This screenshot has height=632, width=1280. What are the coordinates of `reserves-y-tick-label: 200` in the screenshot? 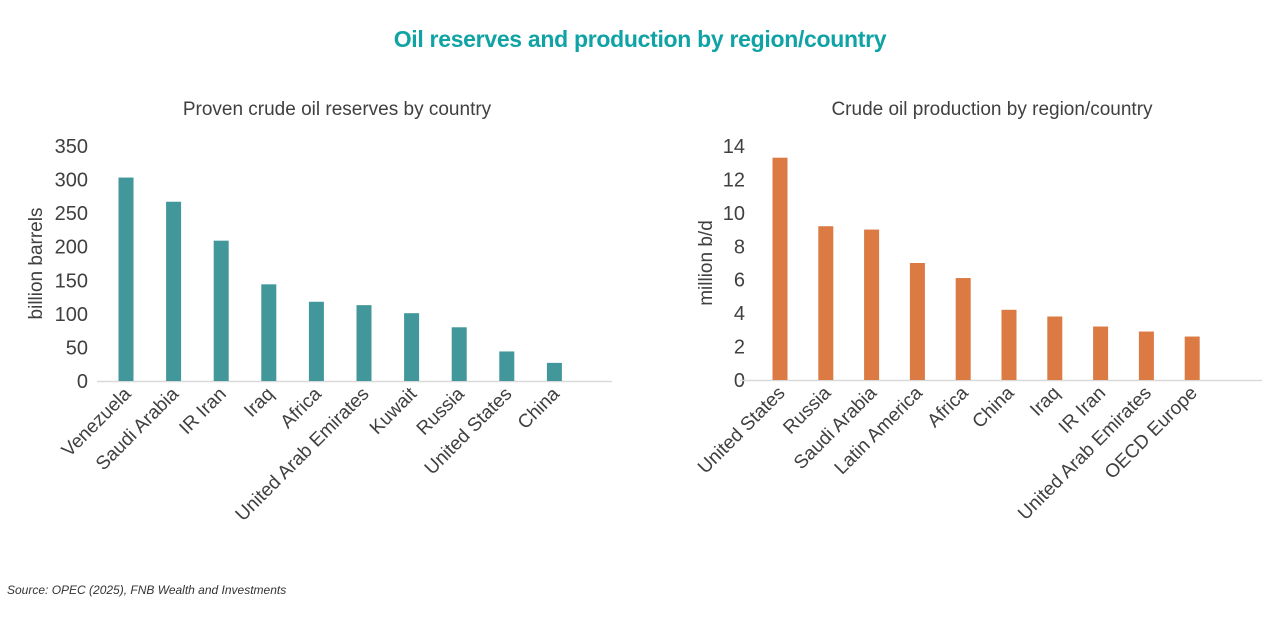 It's located at (71, 248).